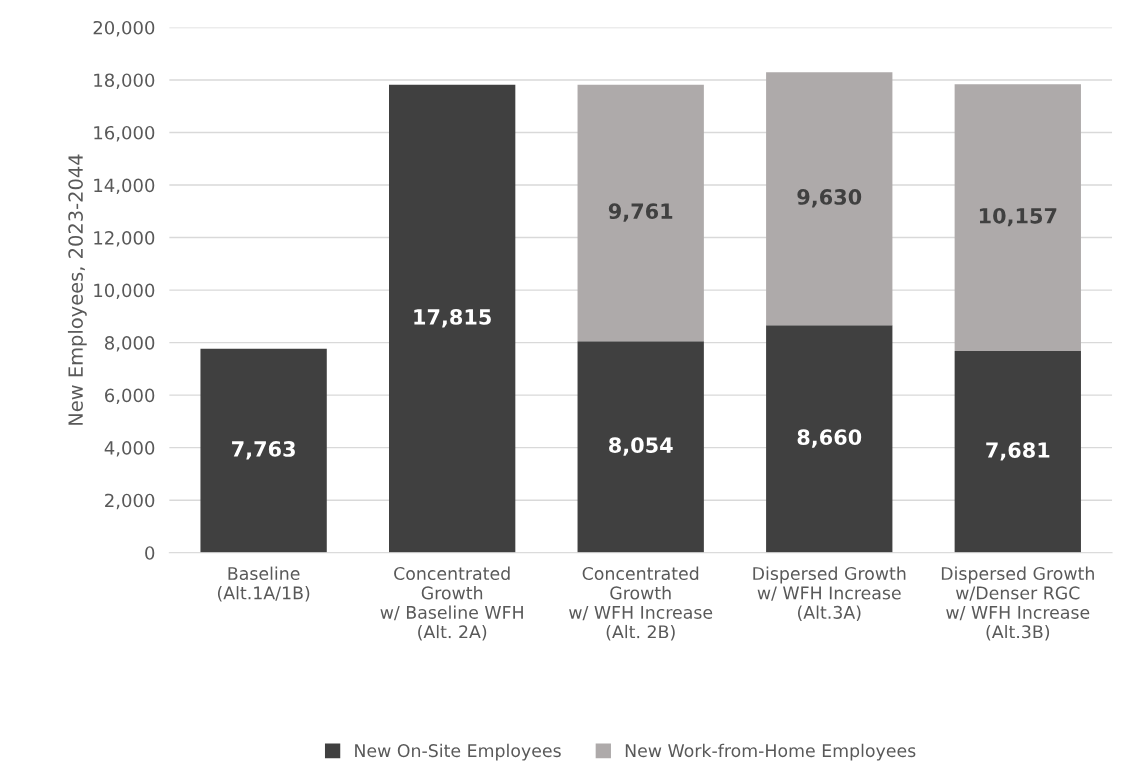 The height and width of the screenshot is (784, 1129). I want to click on x-tick-label: Dispersed Growth w/Denser RGC w/ WFH Increase (Alt.3B), so click(1017, 603).